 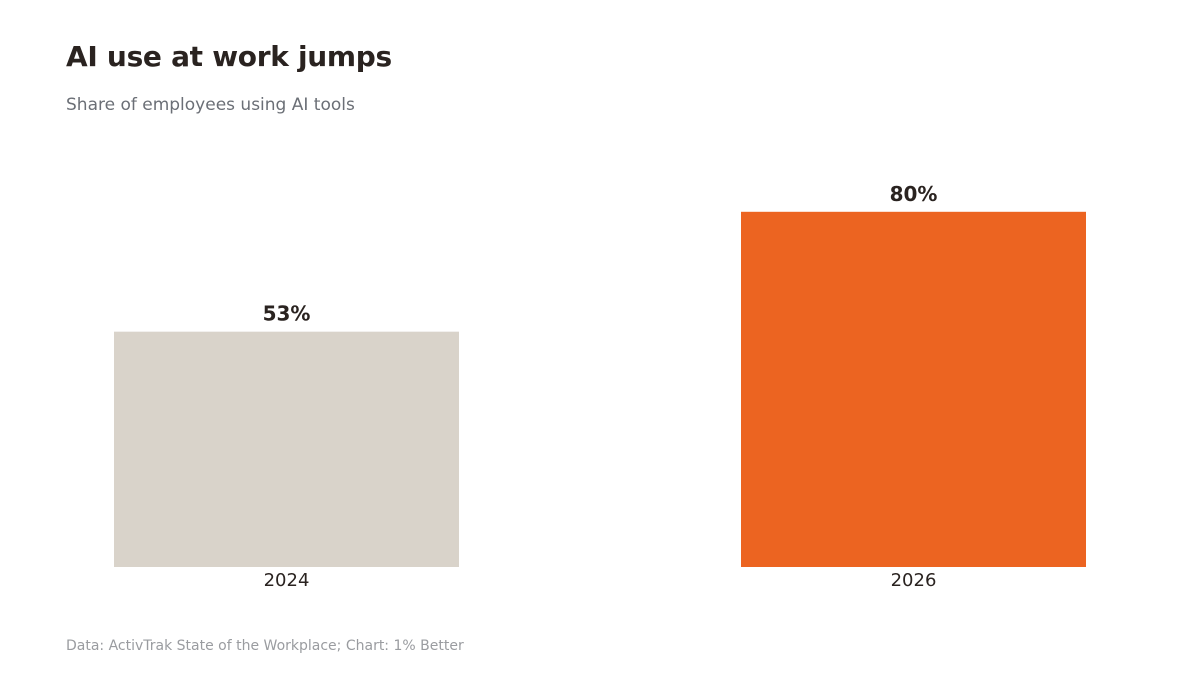 What do you see at coordinates (287, 580) in the screenshot?
I see `category-label-2024: 2024` at bounding box center [287, 580].